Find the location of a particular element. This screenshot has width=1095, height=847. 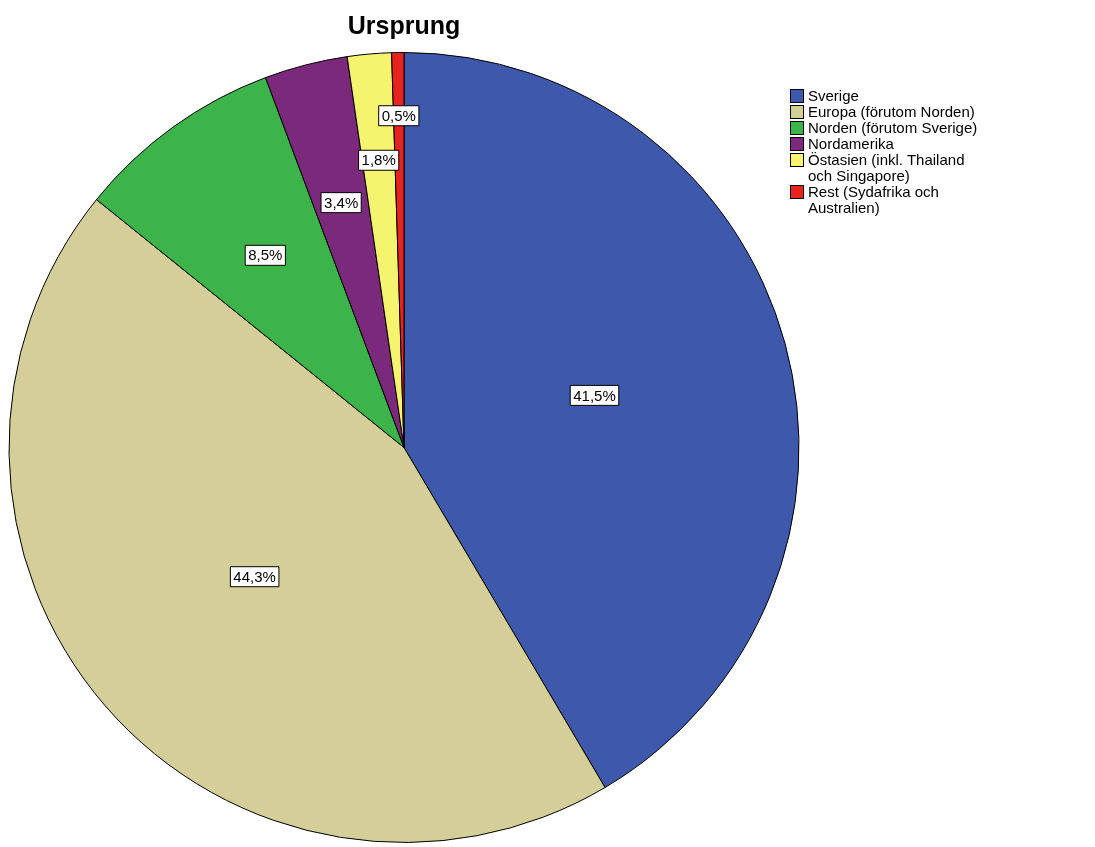

chart-title: Ursprung is located at coordinates (404, 24).